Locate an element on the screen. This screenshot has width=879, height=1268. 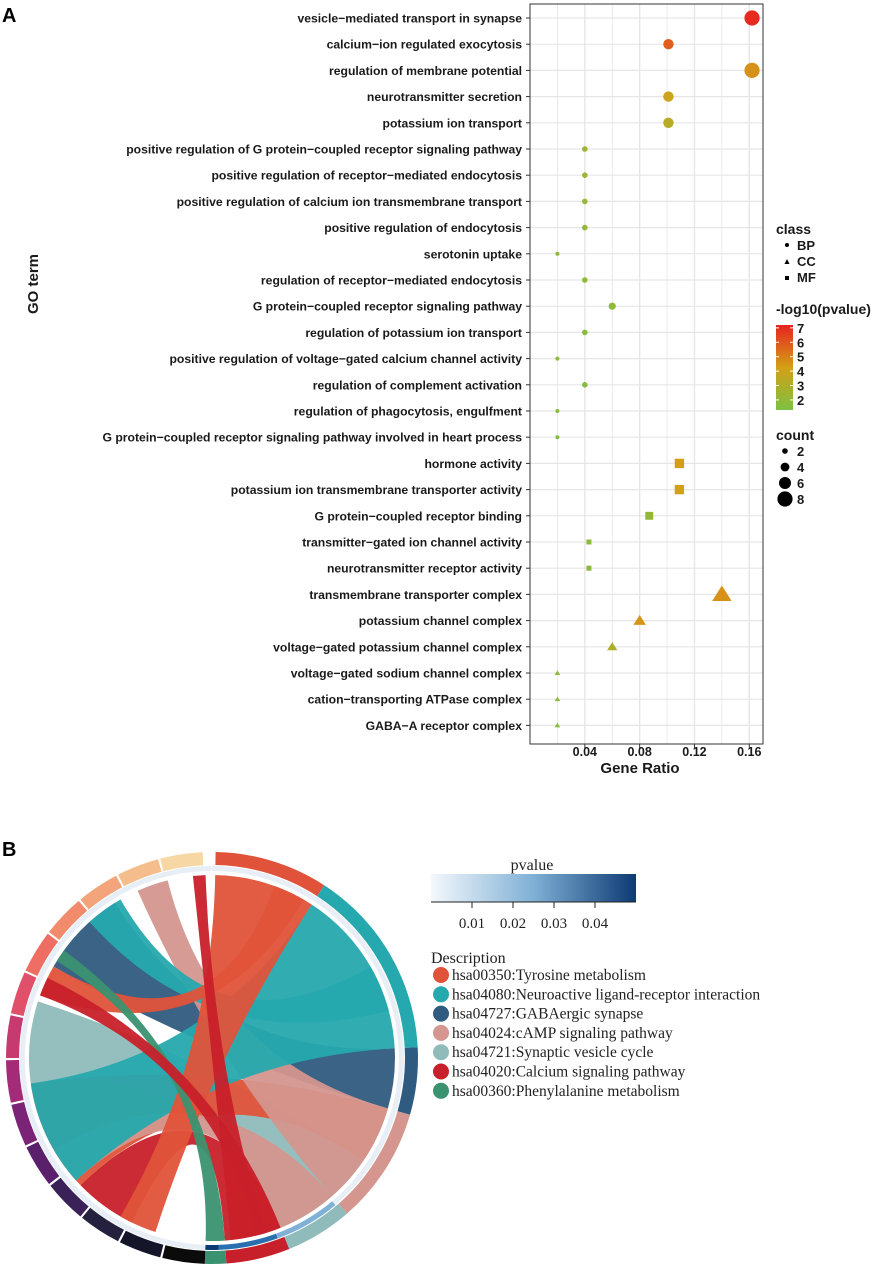
x-tick-labels: 0.04 0.08 0.12 0.16 is located at coordinates (667, 751).